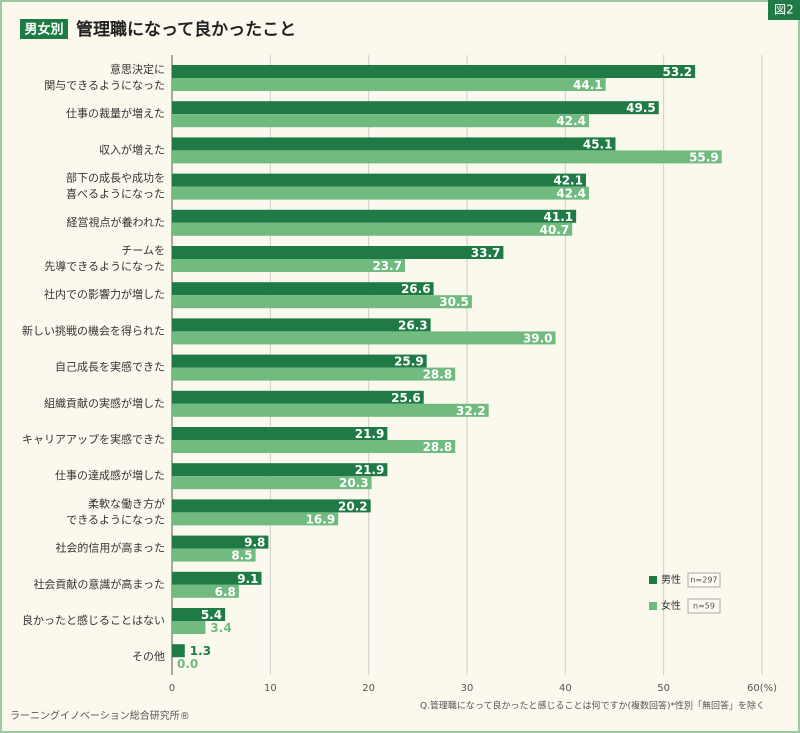  Describe the element at coordinates (220, 628) in the screenshot. I see `value-label: 3.4` at that location.